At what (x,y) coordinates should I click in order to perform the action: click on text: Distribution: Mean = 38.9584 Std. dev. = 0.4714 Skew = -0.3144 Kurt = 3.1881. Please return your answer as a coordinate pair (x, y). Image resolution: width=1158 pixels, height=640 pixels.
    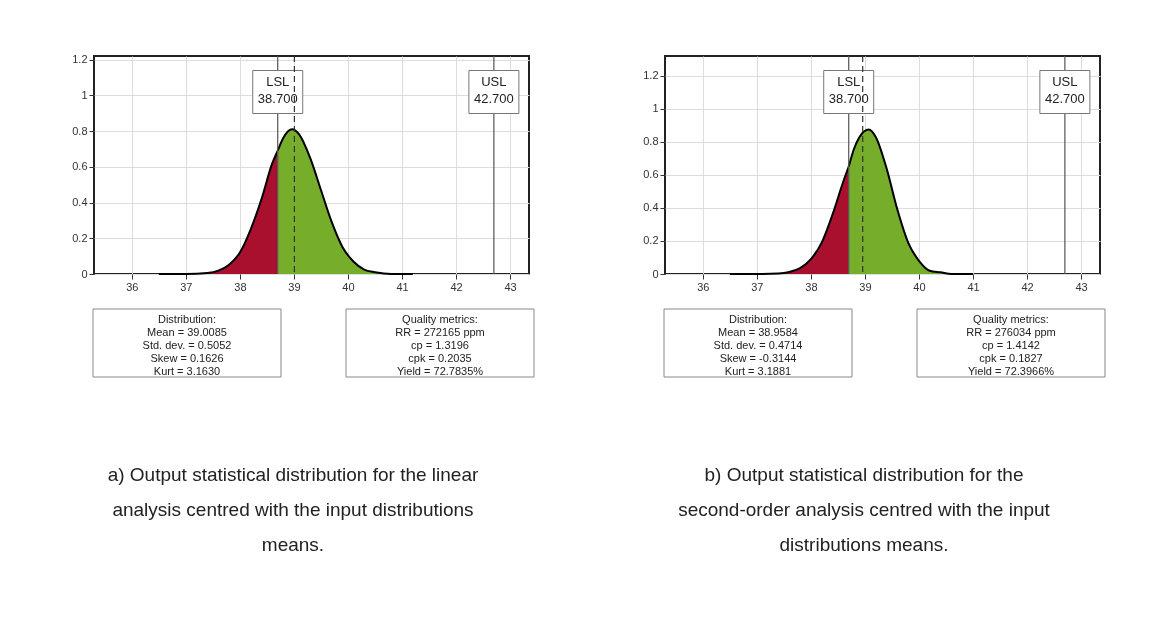
    Looking at the image, I should click on (758, 345).